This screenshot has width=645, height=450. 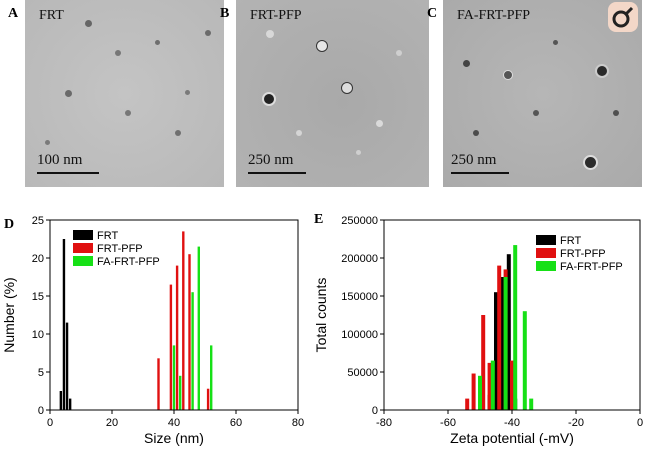 What do you see at coordinates (276, 15) in the screenshot?
I see `panel-label: FRT-PFP` at bounding box center [276, 15].